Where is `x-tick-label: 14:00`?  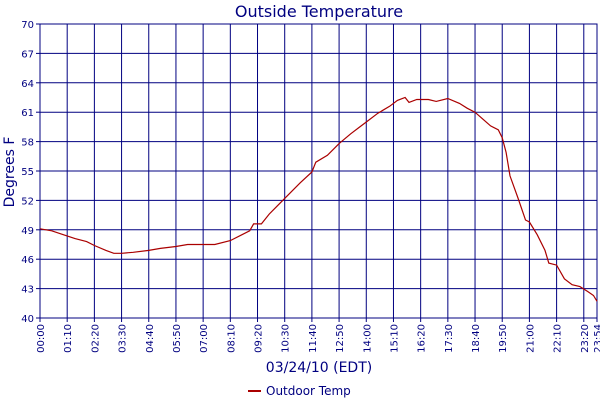 x-tick-label: 14:00 is located at coordinates (367, 338).